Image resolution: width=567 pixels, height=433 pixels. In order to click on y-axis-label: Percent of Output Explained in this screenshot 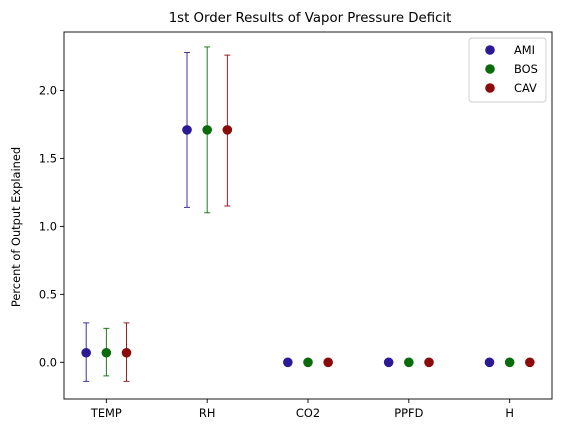, I will do `click(16, 227)`.